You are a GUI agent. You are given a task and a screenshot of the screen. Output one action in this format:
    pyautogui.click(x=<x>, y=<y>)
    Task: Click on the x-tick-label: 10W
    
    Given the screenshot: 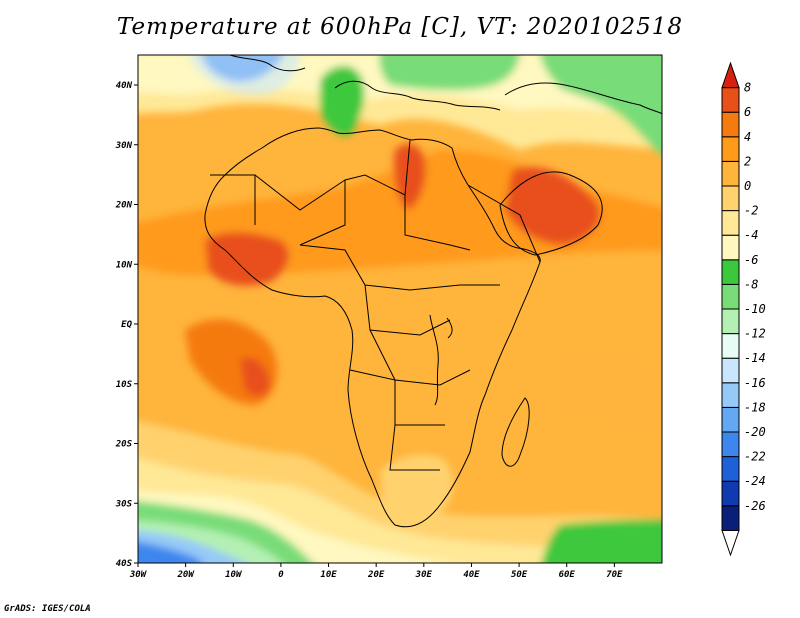 What is the action you would take?
    pyautogui.click(x=234, y=575)
    